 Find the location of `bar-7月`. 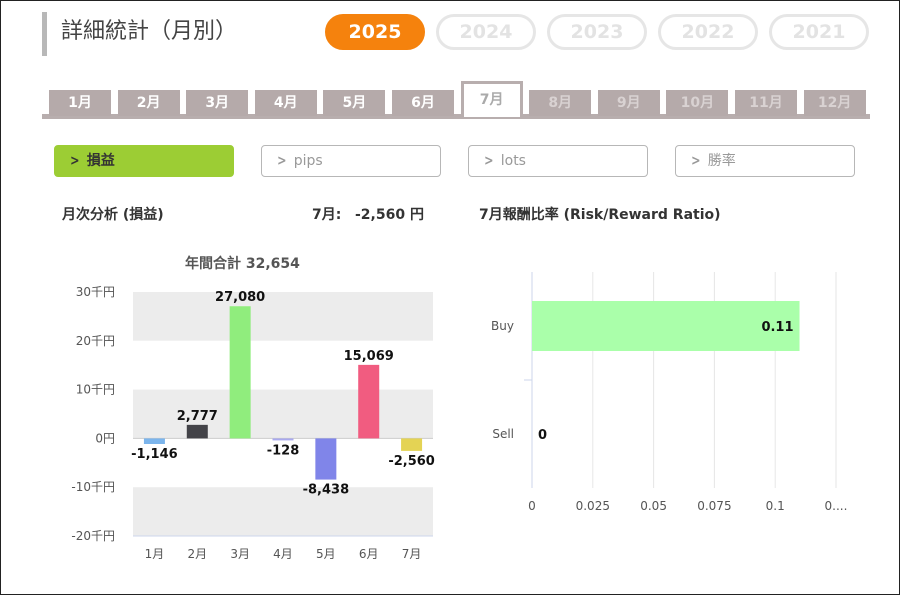

bar-7月 is located at coordinates (412, 444).